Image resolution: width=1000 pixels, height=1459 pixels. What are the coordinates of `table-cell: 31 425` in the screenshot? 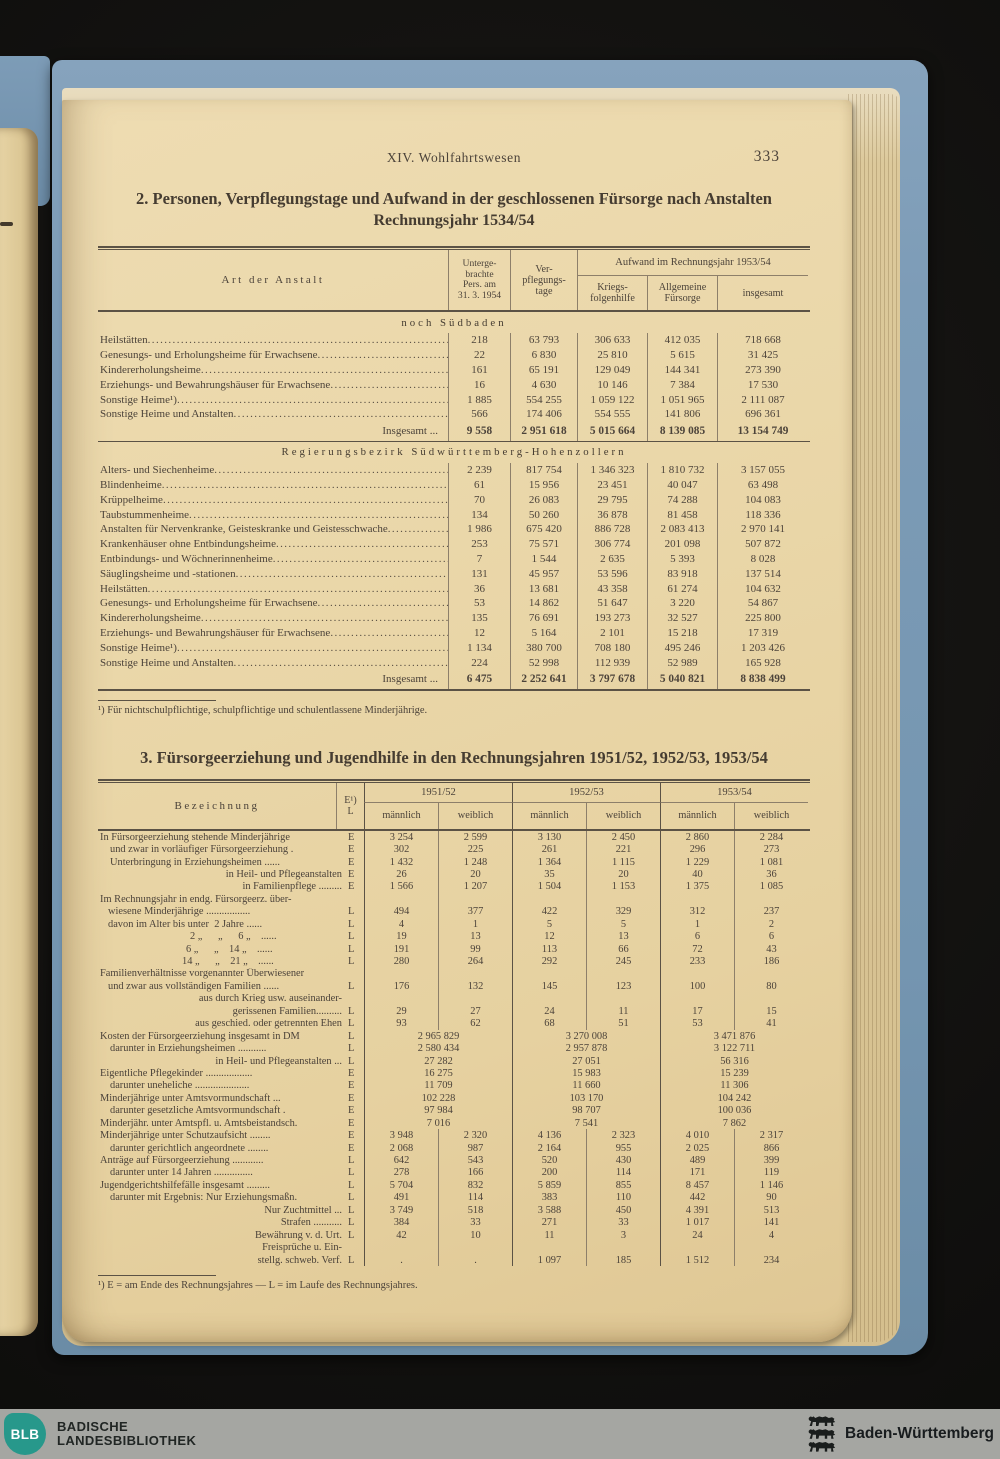 It's located at (762, 355).